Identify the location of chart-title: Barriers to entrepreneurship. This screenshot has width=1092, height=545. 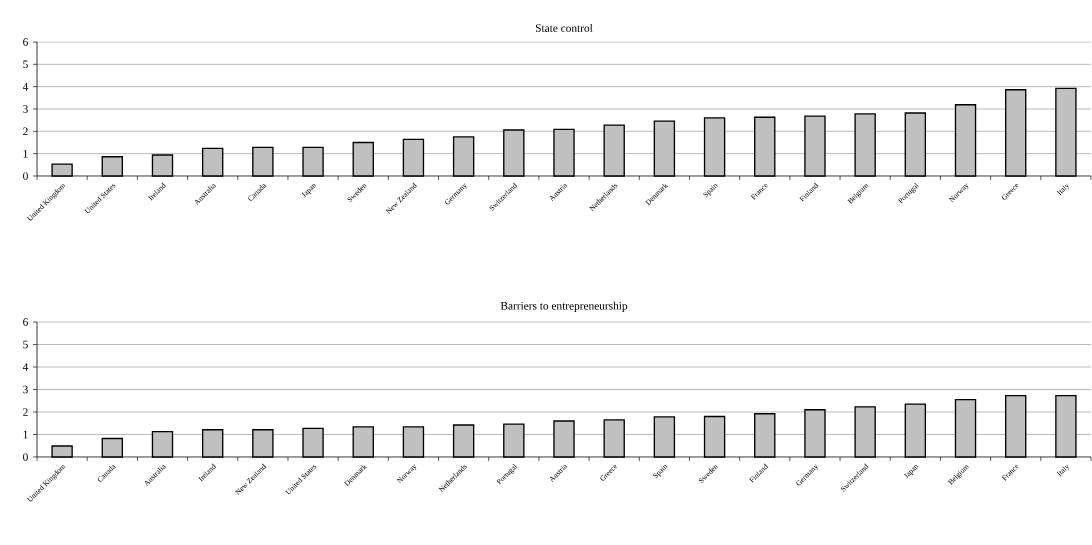
(564, 306).